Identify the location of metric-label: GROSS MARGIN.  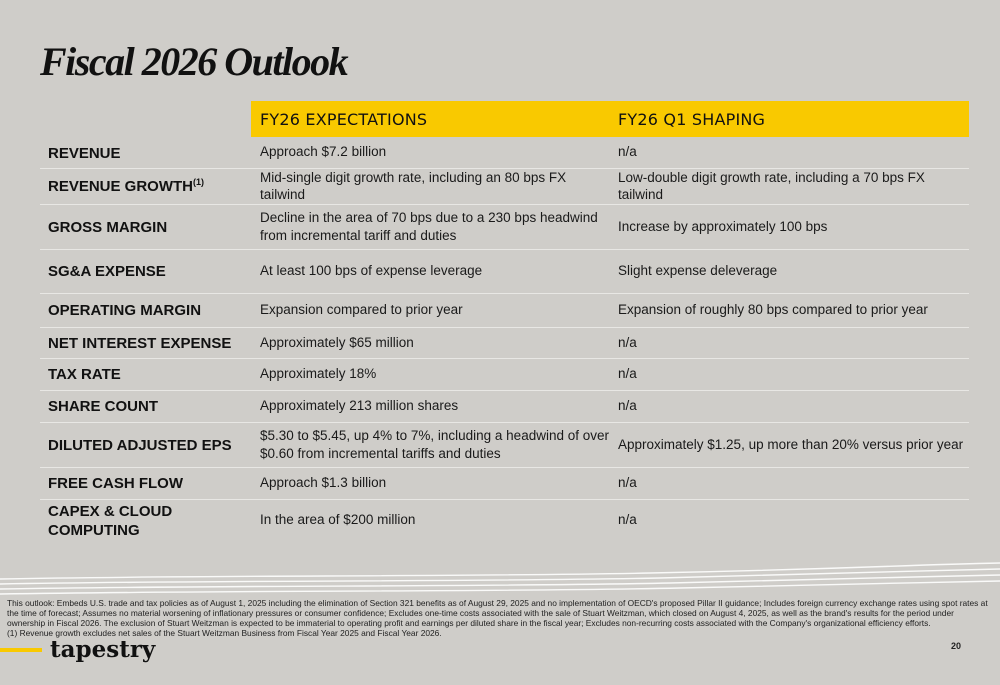
(145, 227).